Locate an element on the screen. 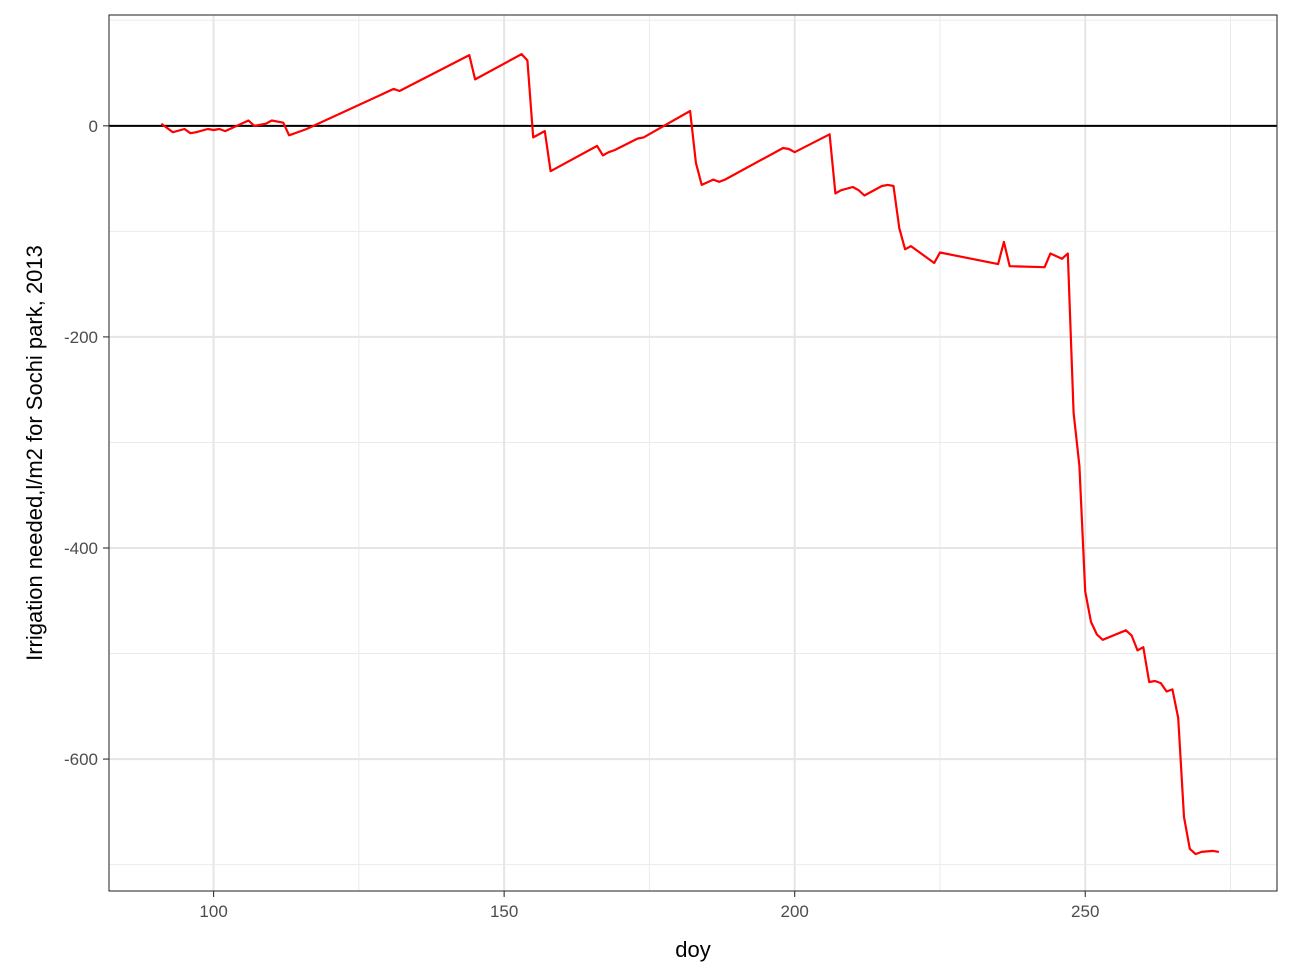 The image size is (1292, 978). y-tick-label: -400 is located at coordinates (81, 548).